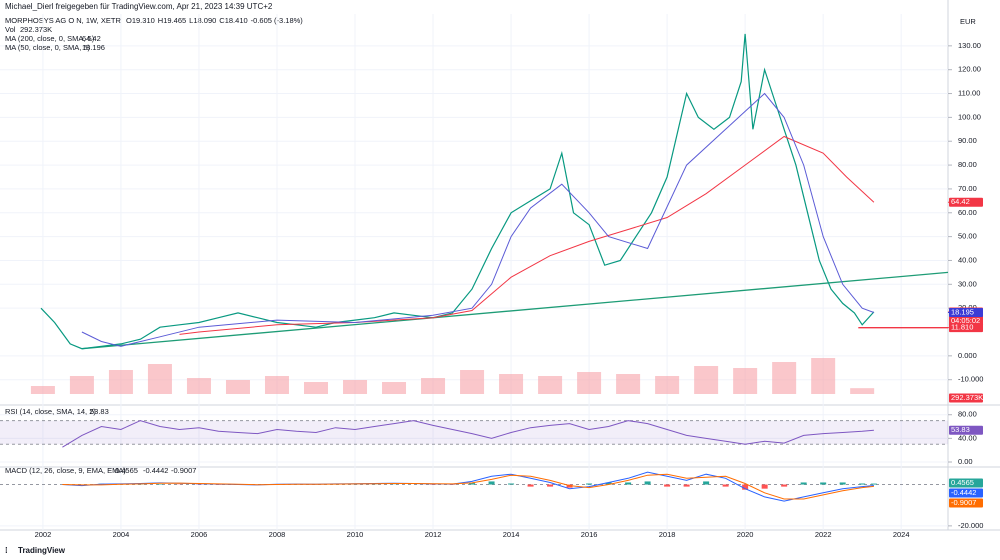 This screenshot has height=560, width=1000. I want to click on price-badge-text: -0.9007, so click(963, 502).